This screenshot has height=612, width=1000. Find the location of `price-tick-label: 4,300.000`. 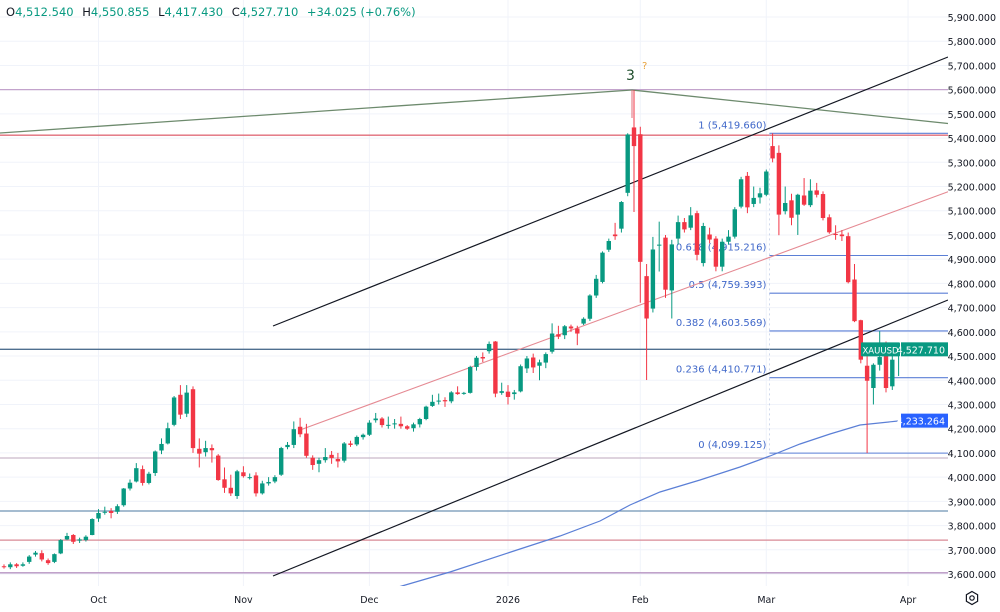

price-tick-label: 4,300.000 is located at coordinates (972, 405).